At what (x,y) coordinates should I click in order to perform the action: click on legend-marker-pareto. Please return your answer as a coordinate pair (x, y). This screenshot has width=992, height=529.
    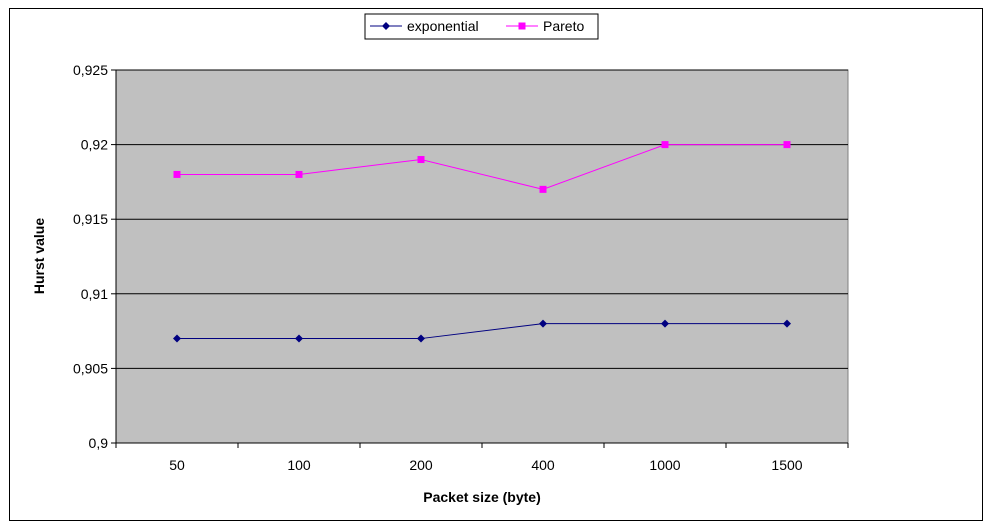
    Looking at the image, I should click on (522, 26).